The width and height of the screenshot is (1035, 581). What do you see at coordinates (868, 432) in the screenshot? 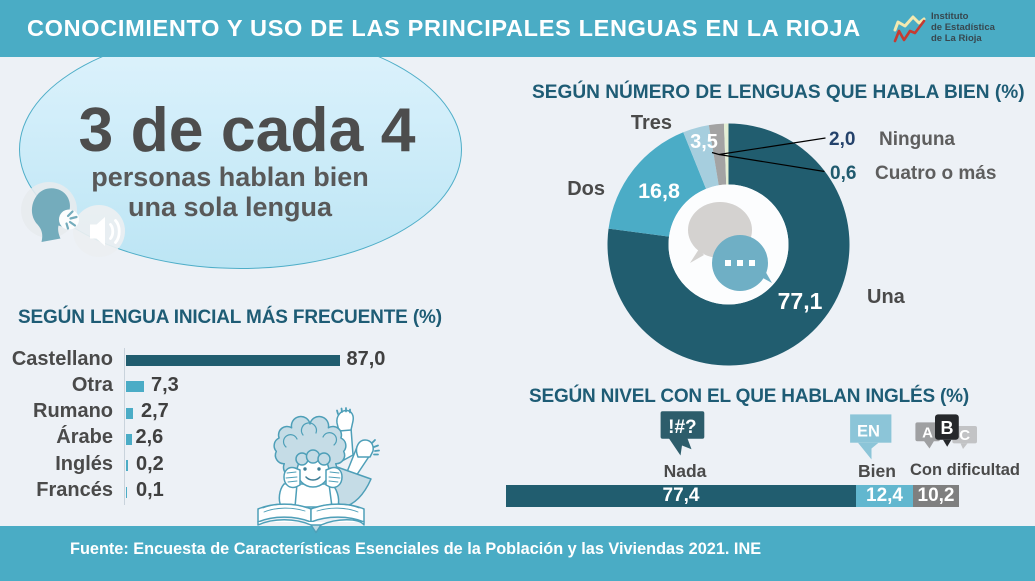
I see `svg-text: EN` at bounding box center [868, 432].